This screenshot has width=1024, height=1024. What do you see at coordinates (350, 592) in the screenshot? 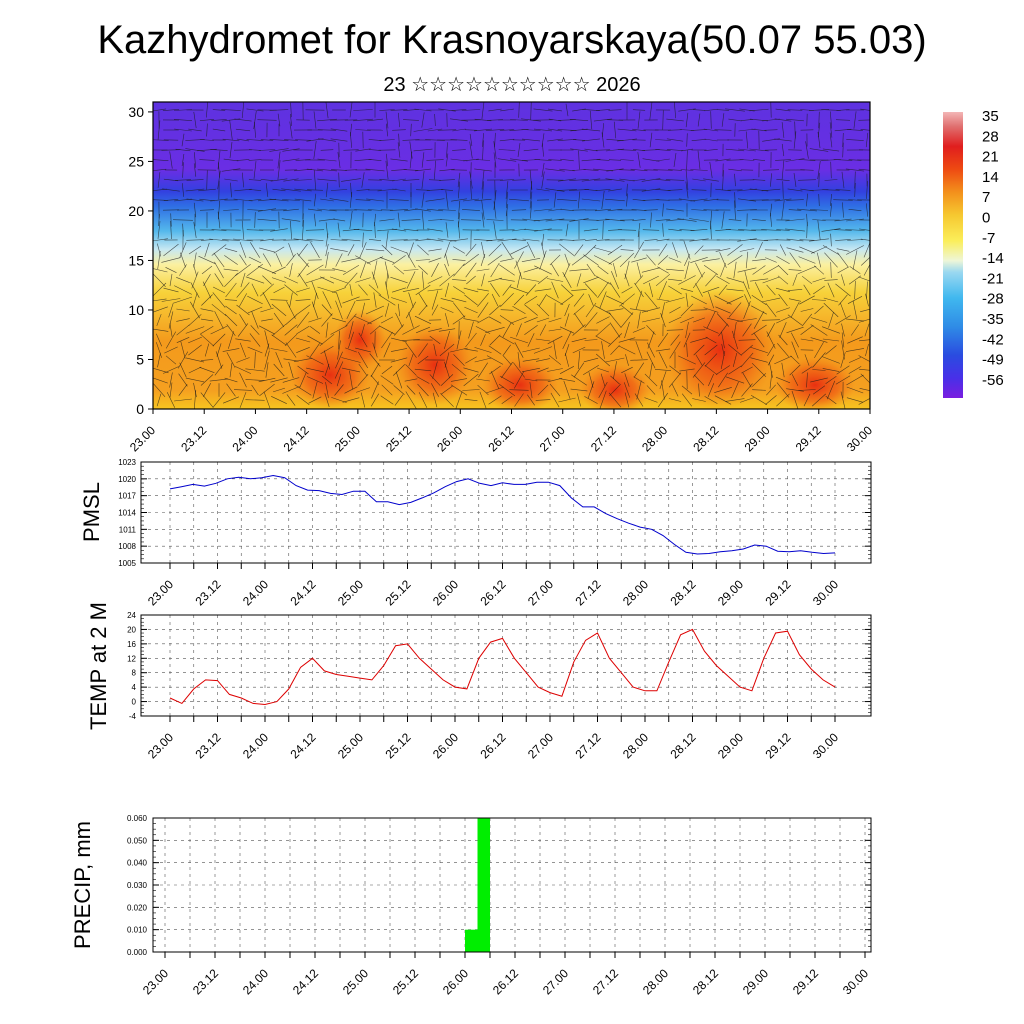
I see `x-tick-label: 25.00` at bounding box center [350, 592].